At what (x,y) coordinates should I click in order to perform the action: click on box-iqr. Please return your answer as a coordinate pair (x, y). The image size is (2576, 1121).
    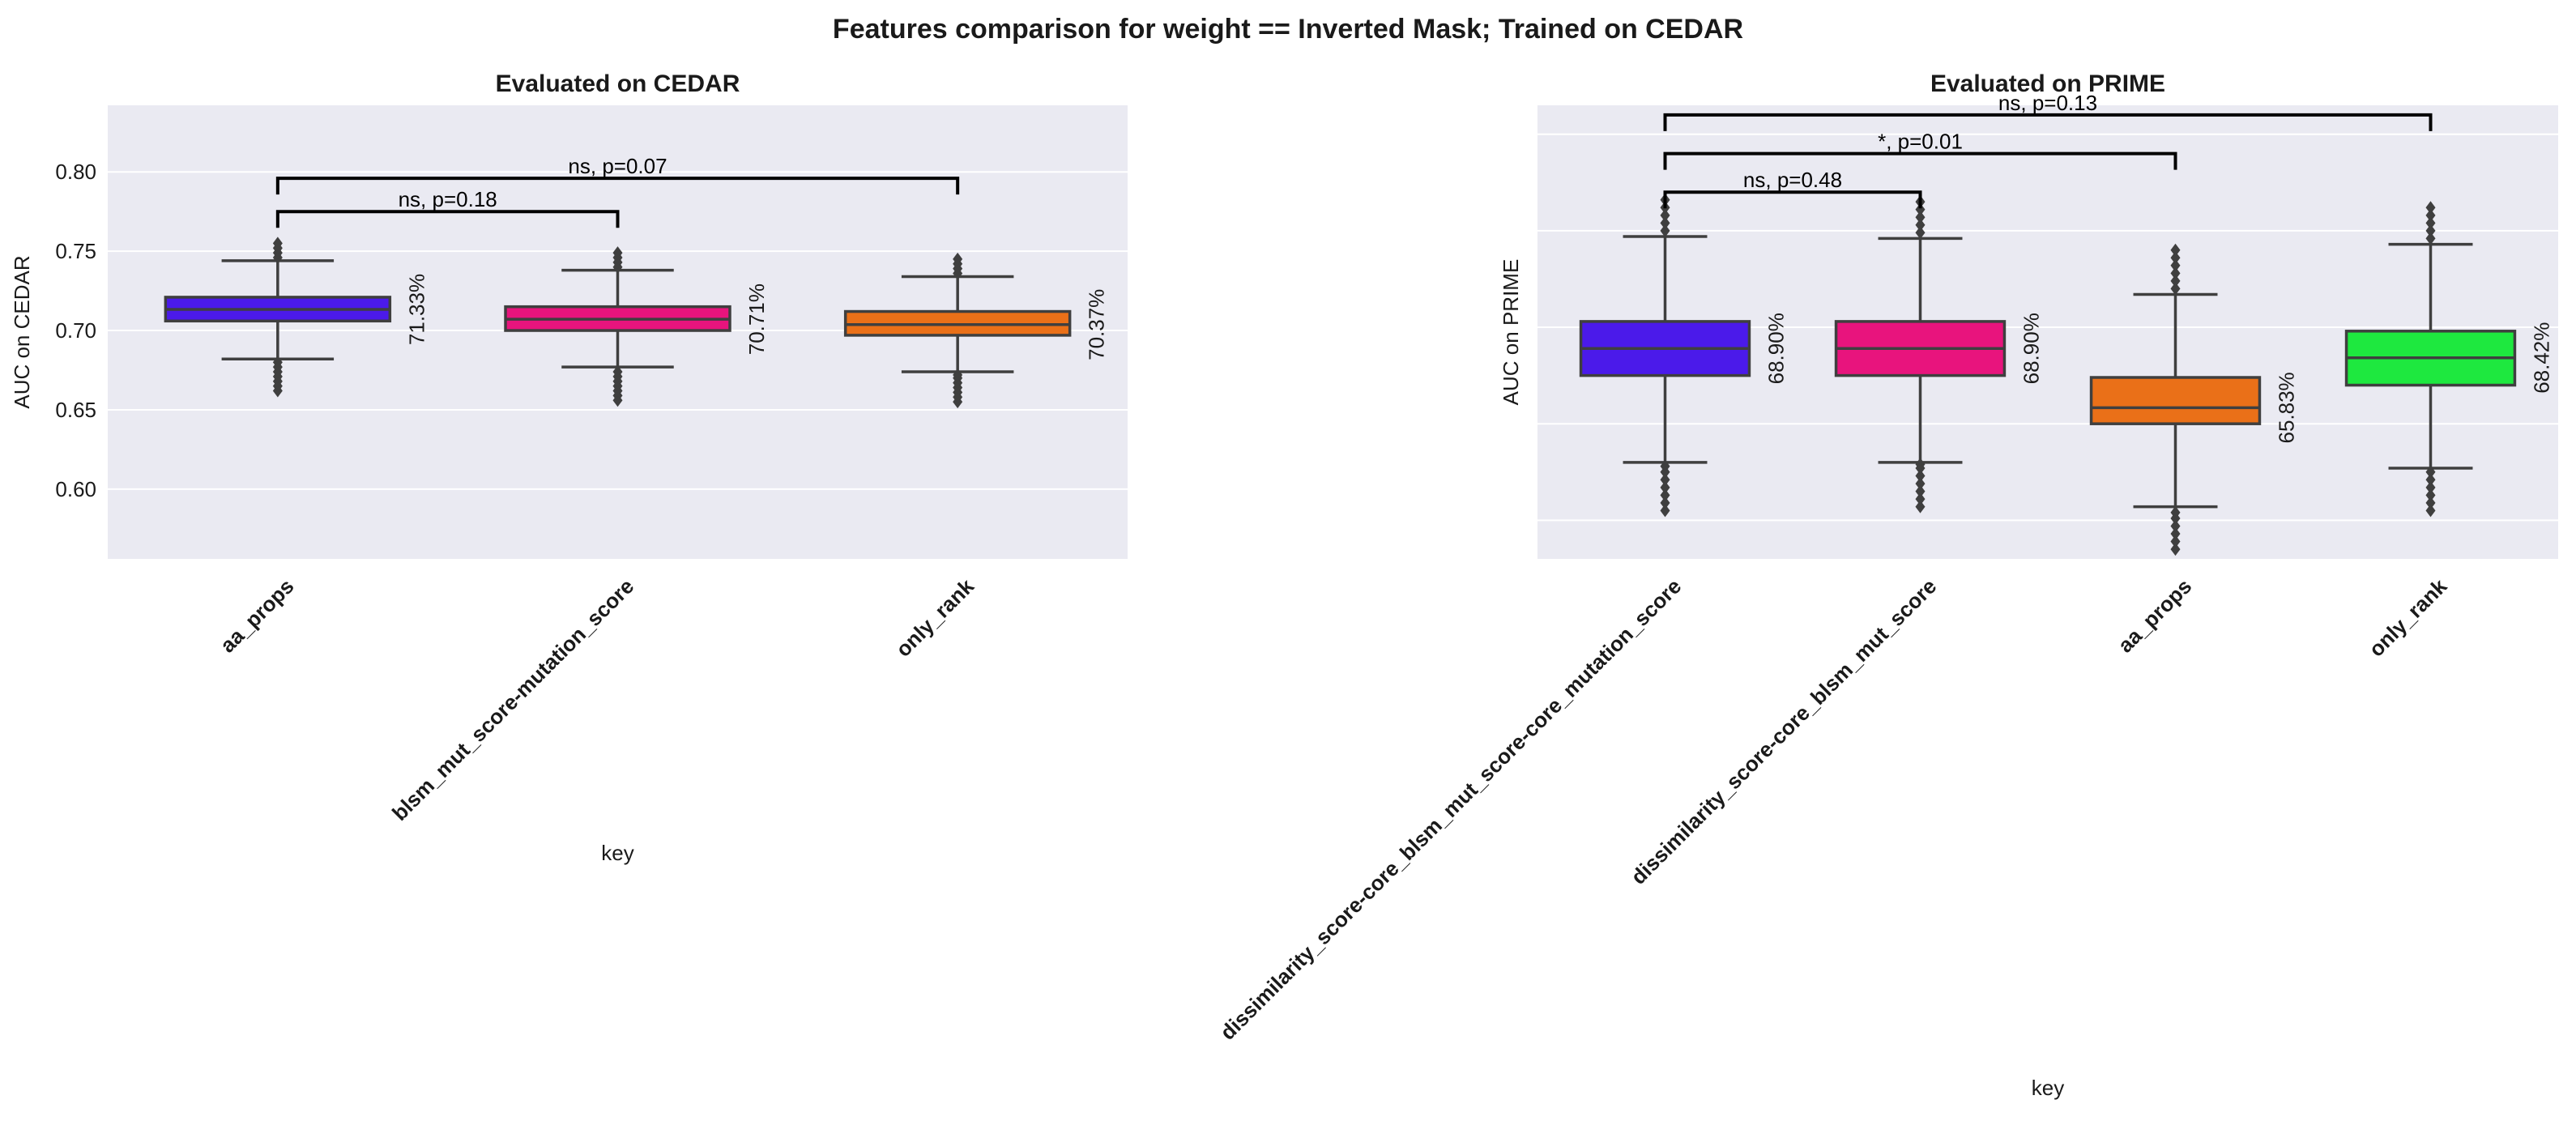
    Looking at the image, I should click on (2175, 401).